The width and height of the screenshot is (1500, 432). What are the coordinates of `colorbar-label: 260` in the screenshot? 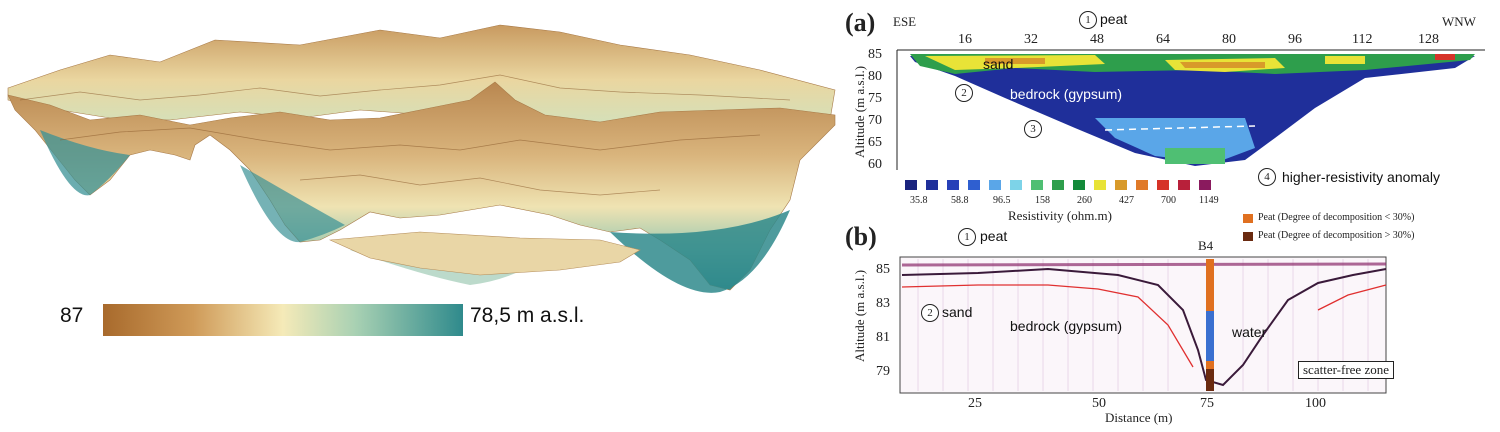 It's located at (1084, 200).